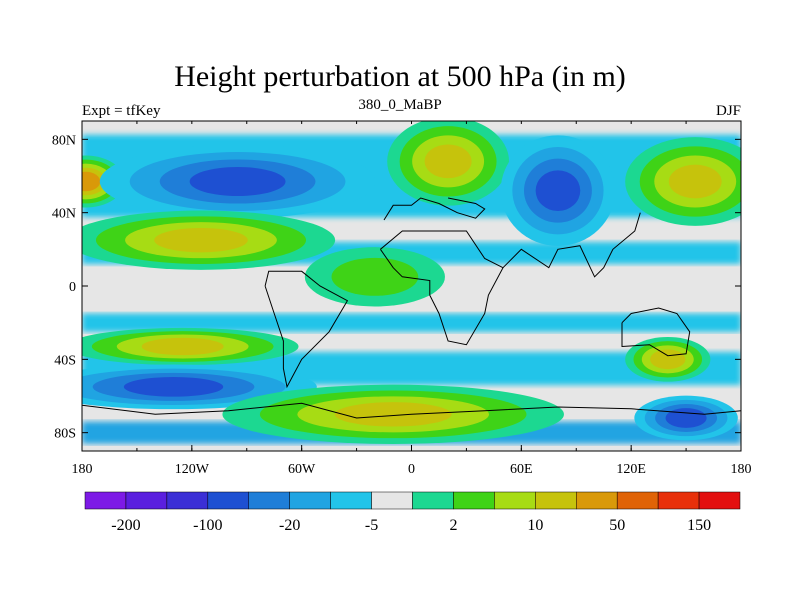 Image resolution: width=800 pixels, height=600 pixels. Describe the element at coordinates (400, 76) in the screenshot. I see `chart-title: Height perturbation at 500 hPa (in m)` at that location.